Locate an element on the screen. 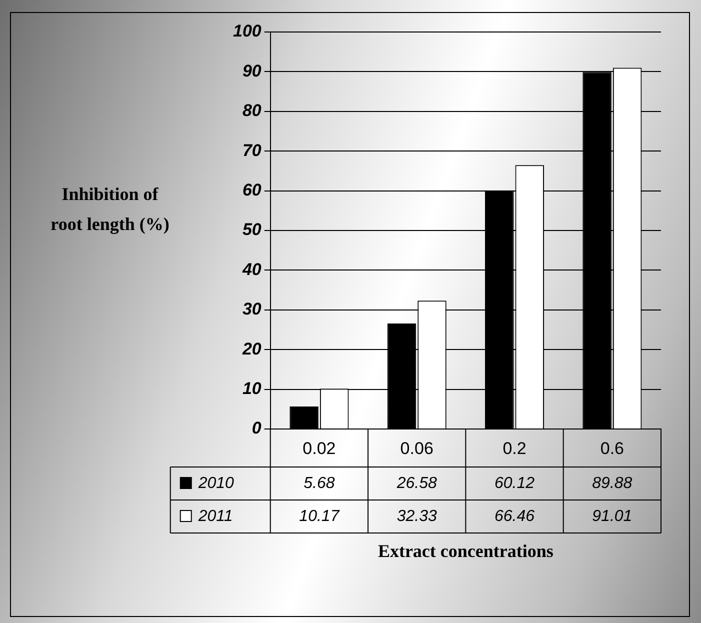  data-label: 60.12 is located at coordinates (514, 483).